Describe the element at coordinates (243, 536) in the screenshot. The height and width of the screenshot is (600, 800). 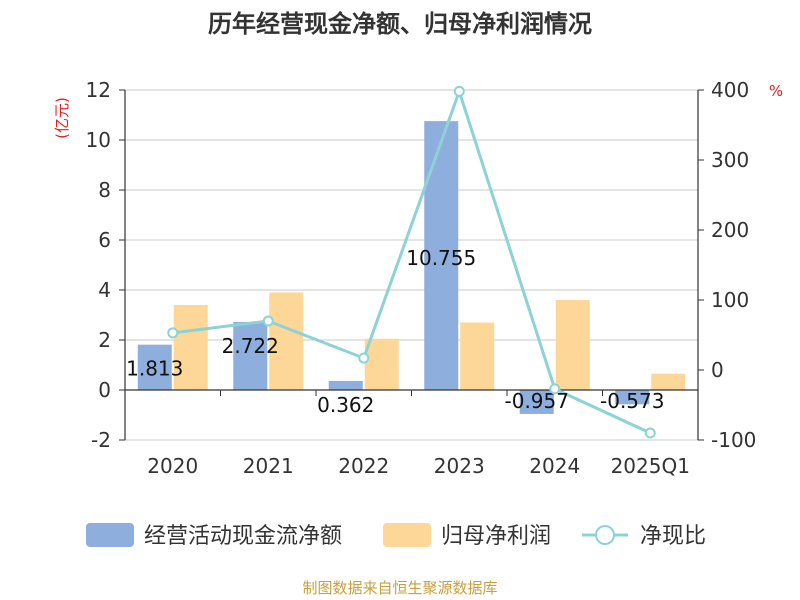
I see `legend-label: 经营活动现金流净额` at that location.